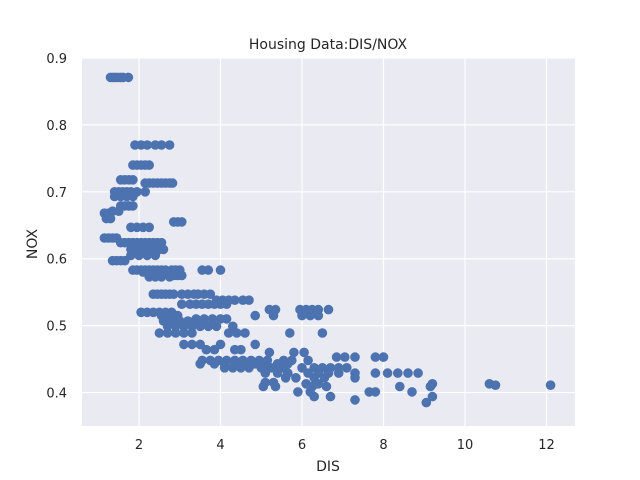 This screenshot has height=480, width=640. Describe the element at coordinates (345, 445) in the screenshot. I see `x-axis-ticks: 2 4 6 8 10 12` at that location.